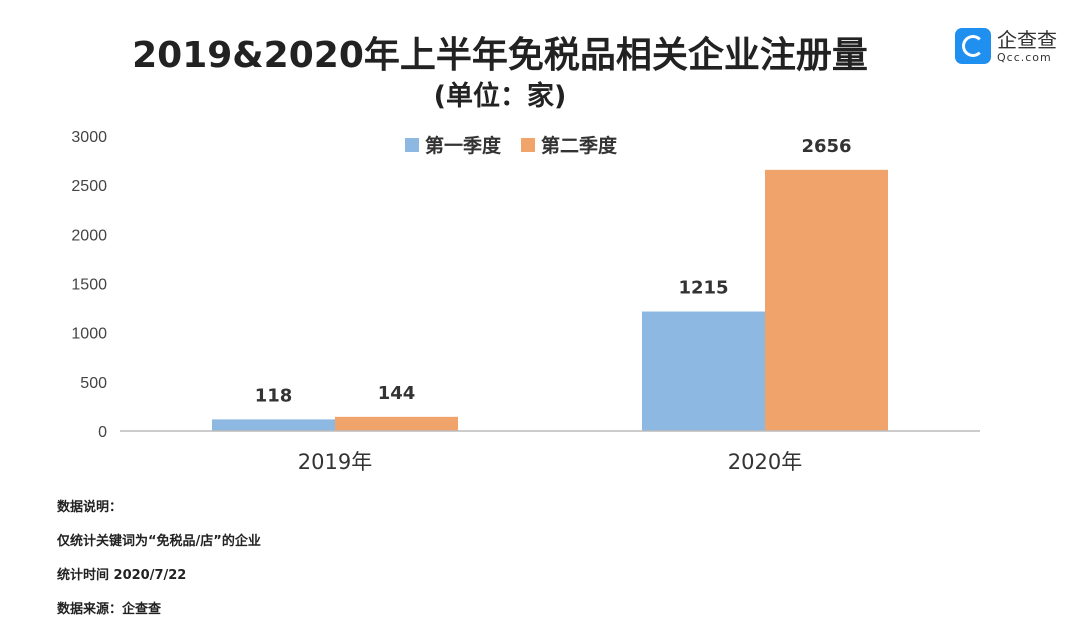  What do you see at coordinates (102, 432) in the screenshot?
I see `y-tick-label: 0` at bounding box center [102, 432].